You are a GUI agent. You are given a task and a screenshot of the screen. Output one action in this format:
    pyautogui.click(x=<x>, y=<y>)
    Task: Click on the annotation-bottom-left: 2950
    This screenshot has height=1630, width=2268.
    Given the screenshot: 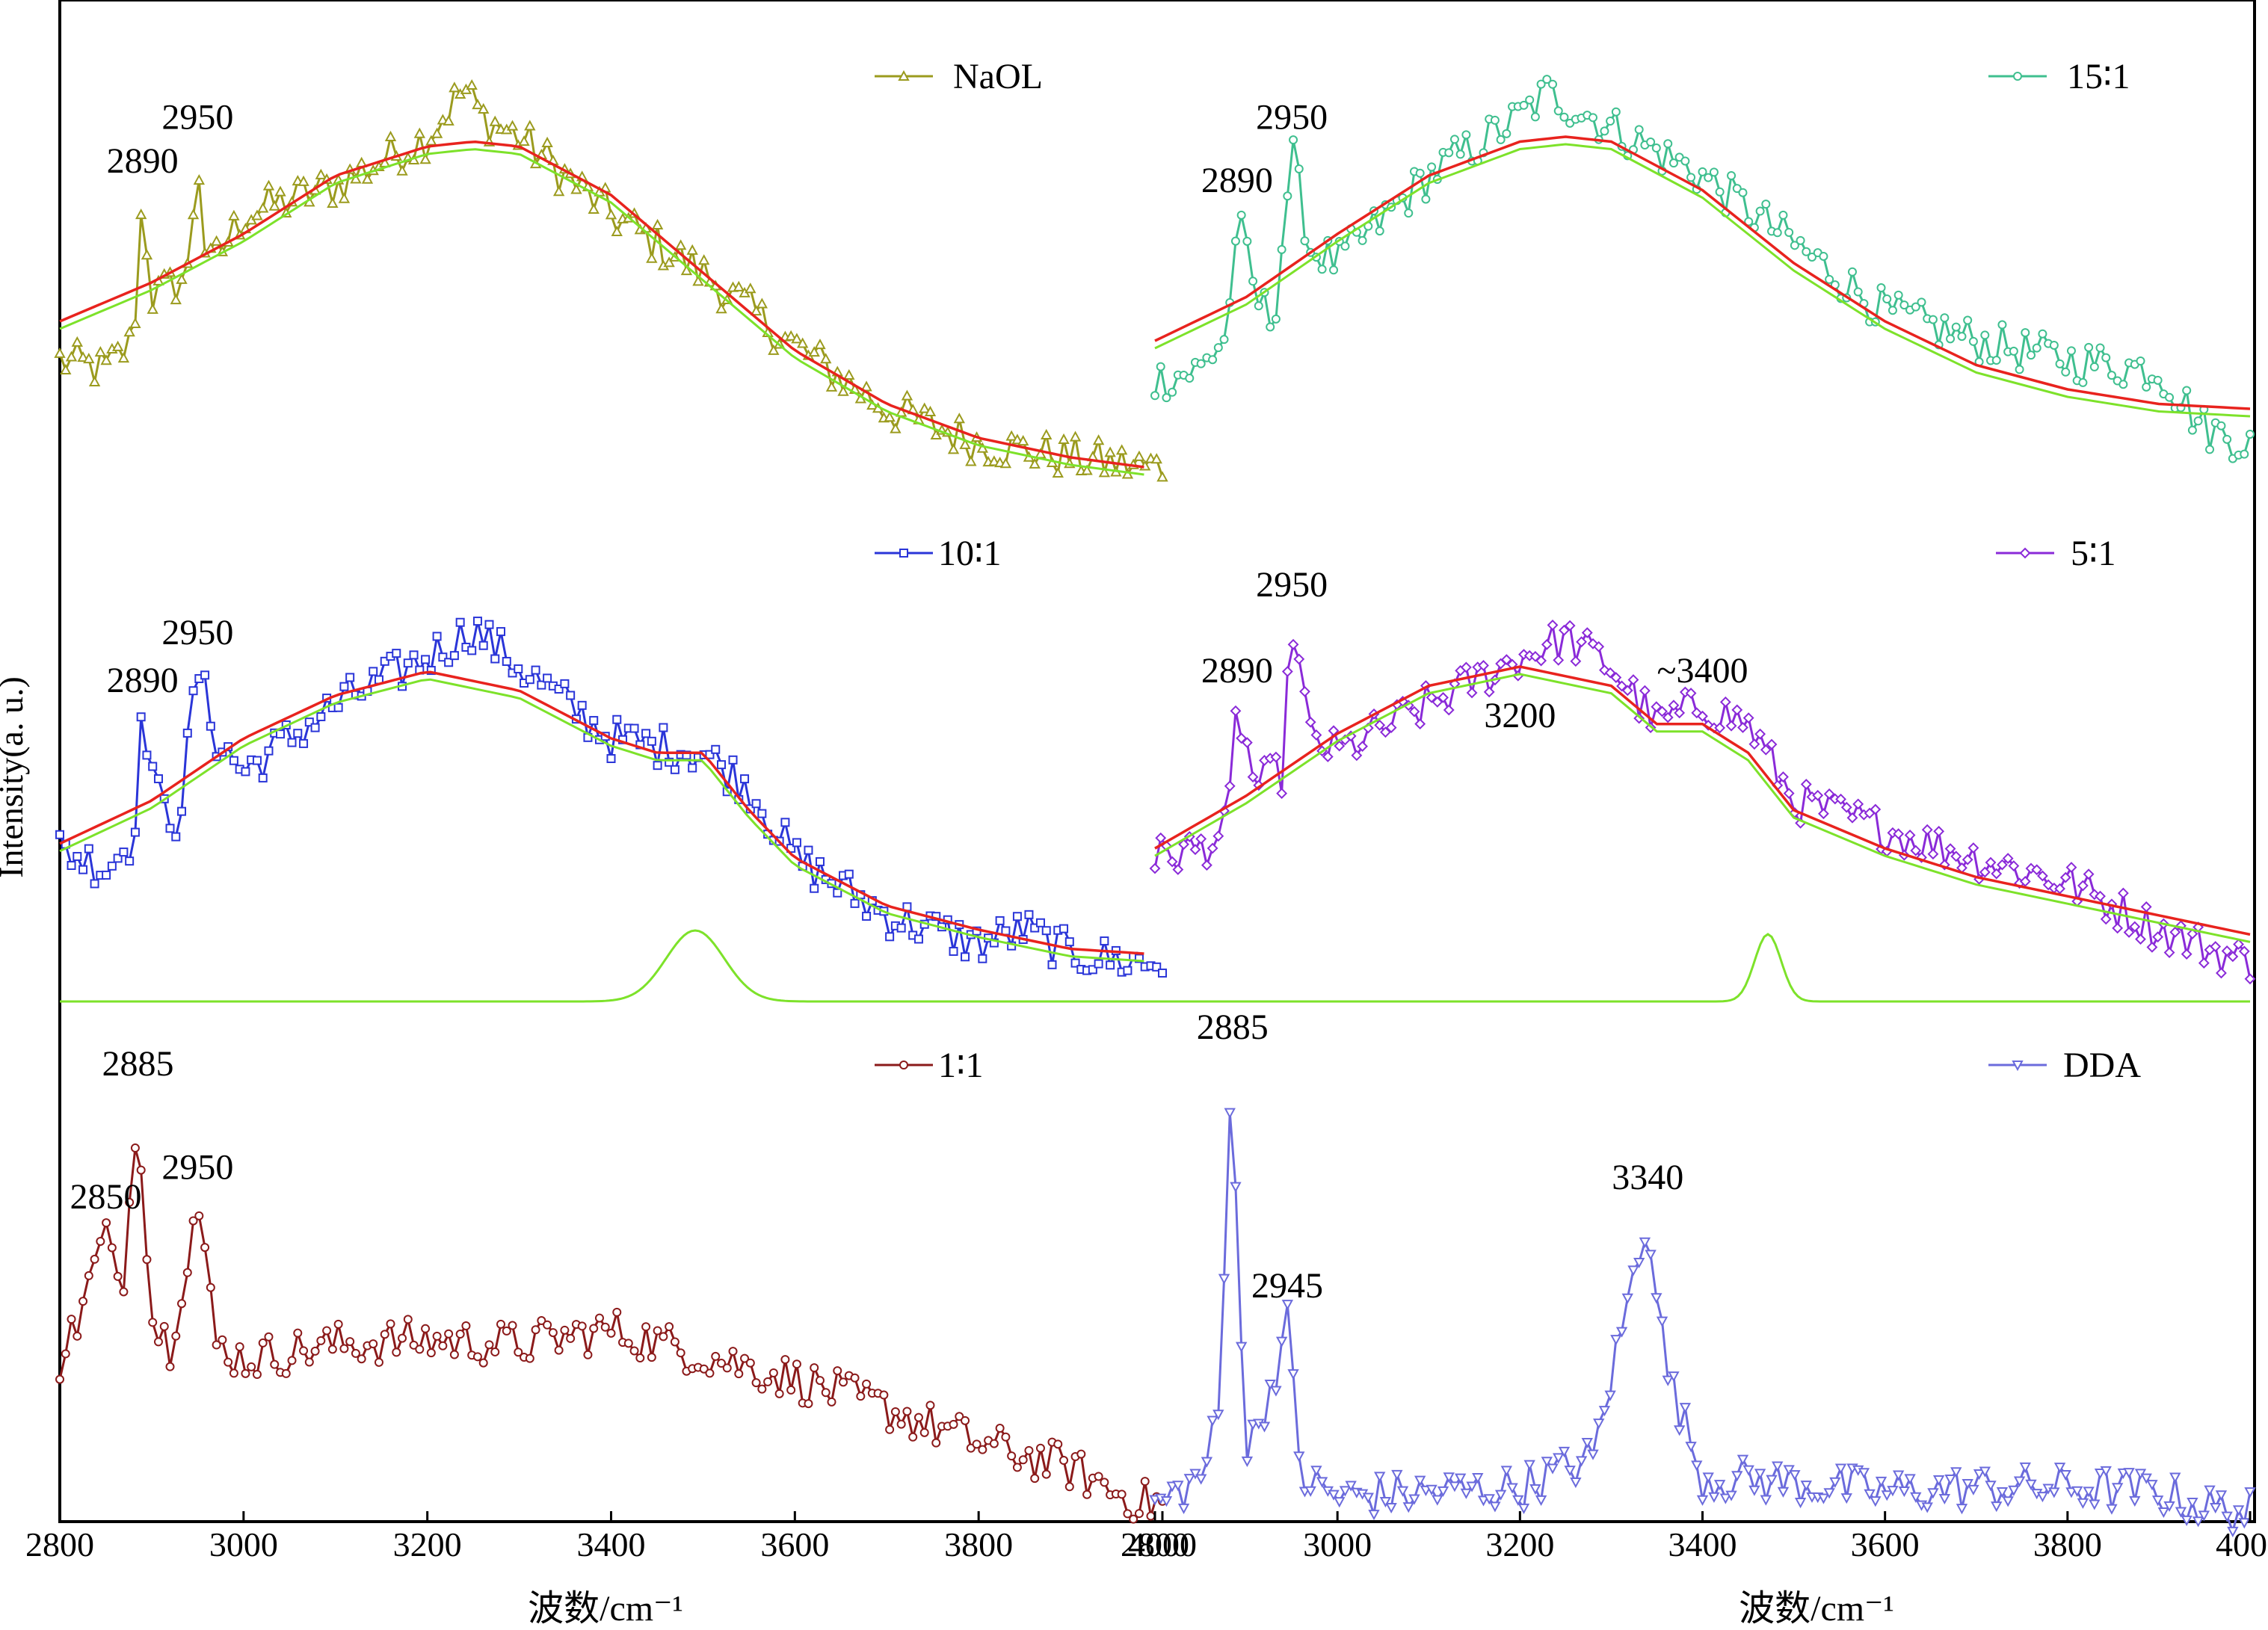 What is the action you would take?
    pyautogui.click(x=197, y=1168)
    